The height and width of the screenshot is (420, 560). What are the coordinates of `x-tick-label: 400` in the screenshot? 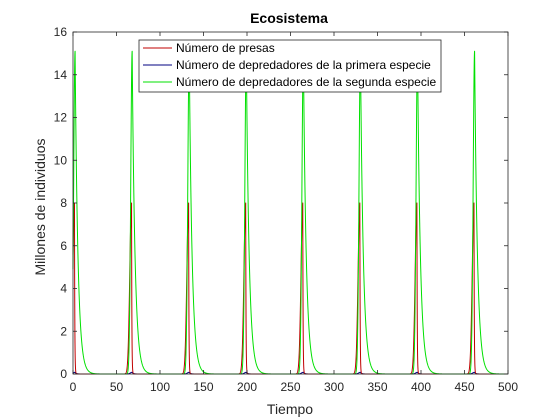 It's located at (421, 387).